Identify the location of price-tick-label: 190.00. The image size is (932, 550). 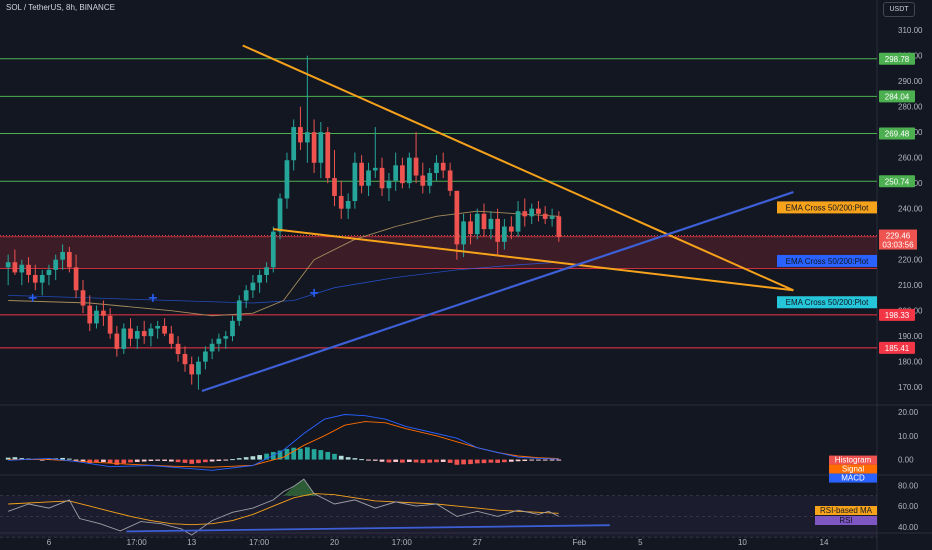
(910, 336).